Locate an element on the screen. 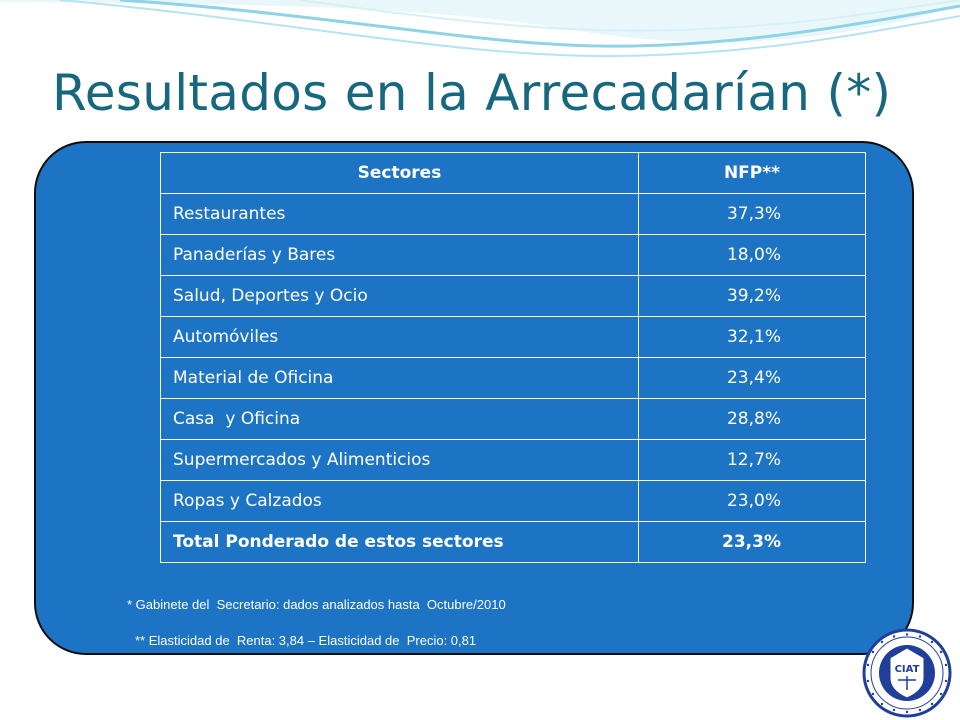 This screenshot has width=960, height=720. table-row: Supermercados y Alimenticios 12,7% is located at coordinates (513, 460).